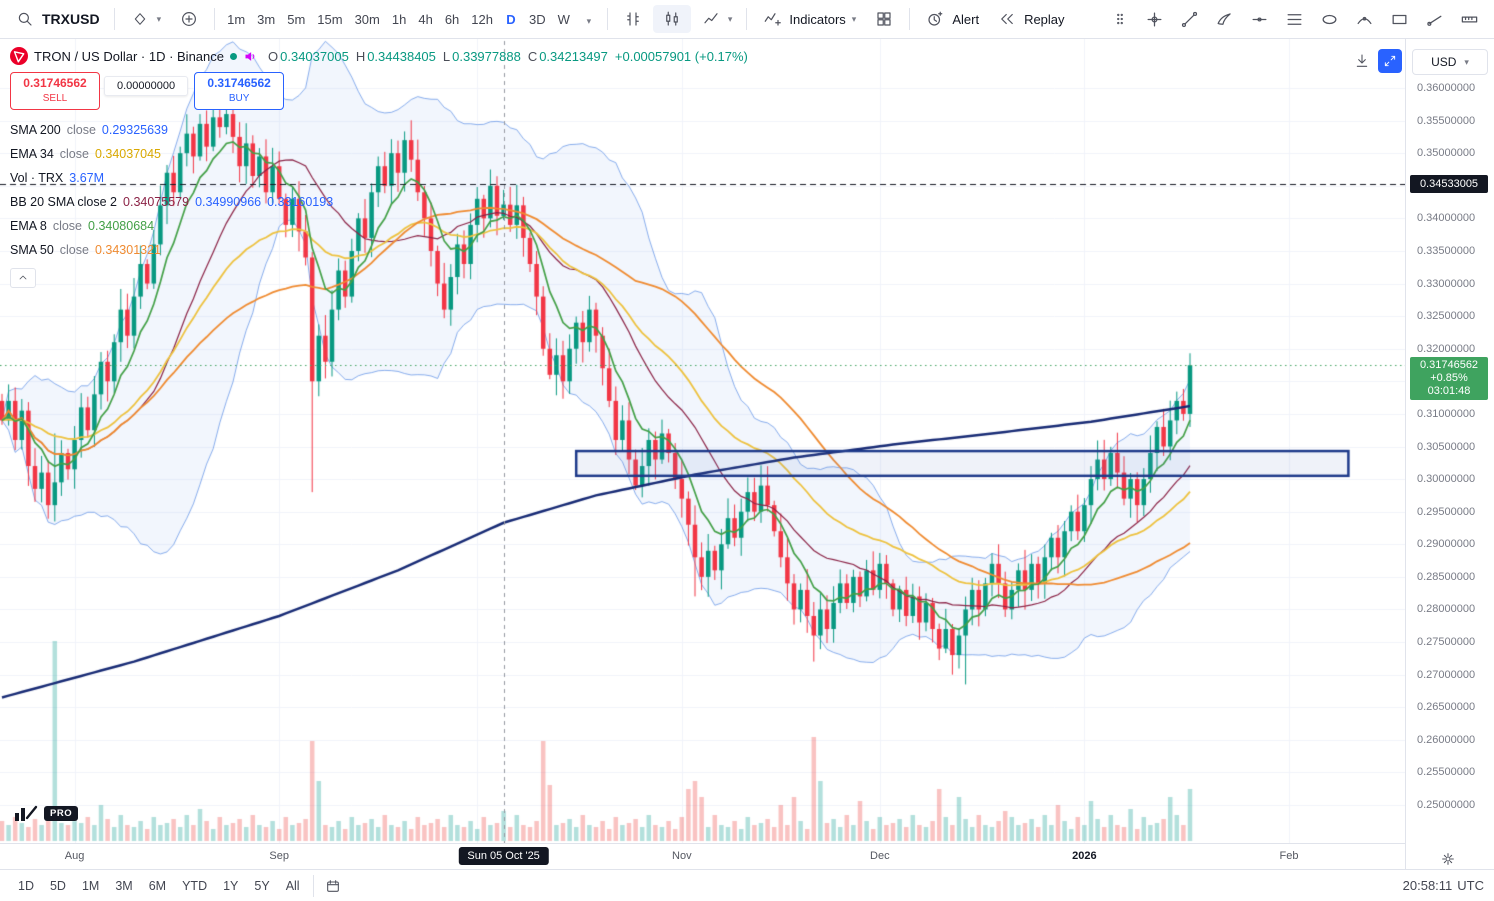 The width and height of the screenshot is (1494, 901). I want to click on calendar-icon, so click(332, 885).